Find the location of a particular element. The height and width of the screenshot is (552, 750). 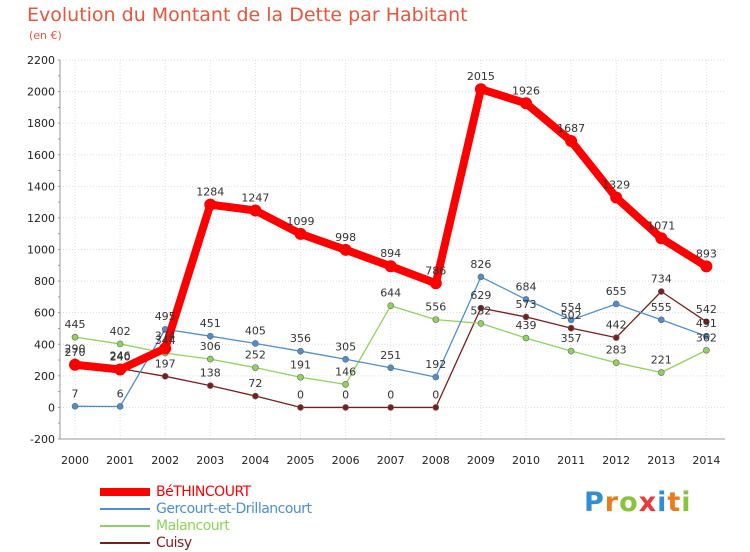

proxiti-logo: Proxiti is located at coordinates (638, 502).